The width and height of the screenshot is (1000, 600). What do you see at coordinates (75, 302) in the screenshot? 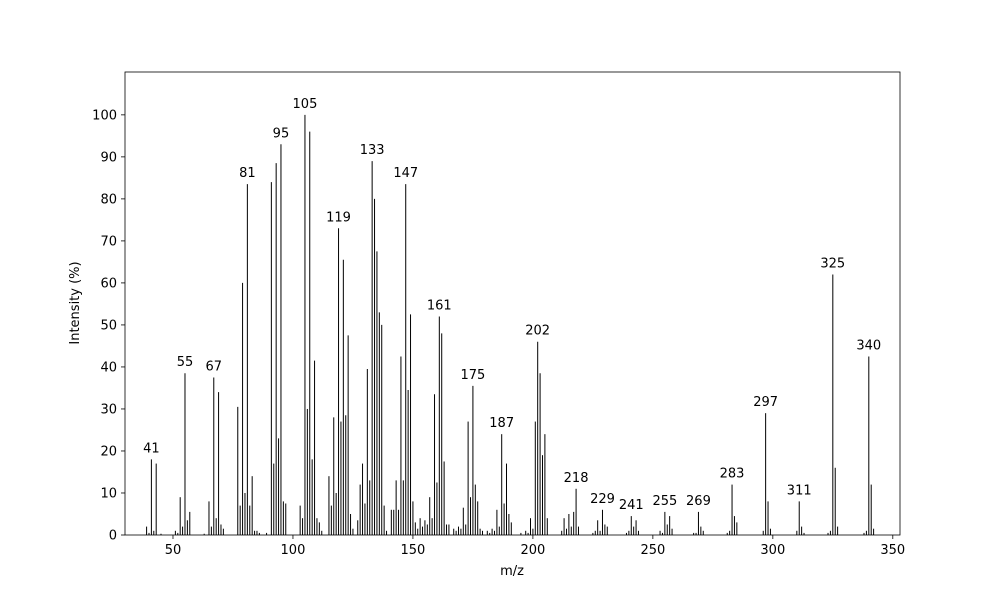
I see `y-axis-label: Intensity (%)` at bounding box center [75, 302].